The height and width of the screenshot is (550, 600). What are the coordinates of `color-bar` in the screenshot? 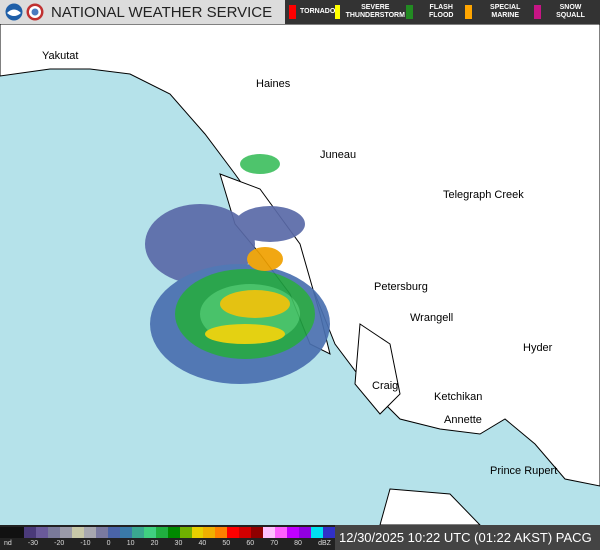 It's located at (168, 532).